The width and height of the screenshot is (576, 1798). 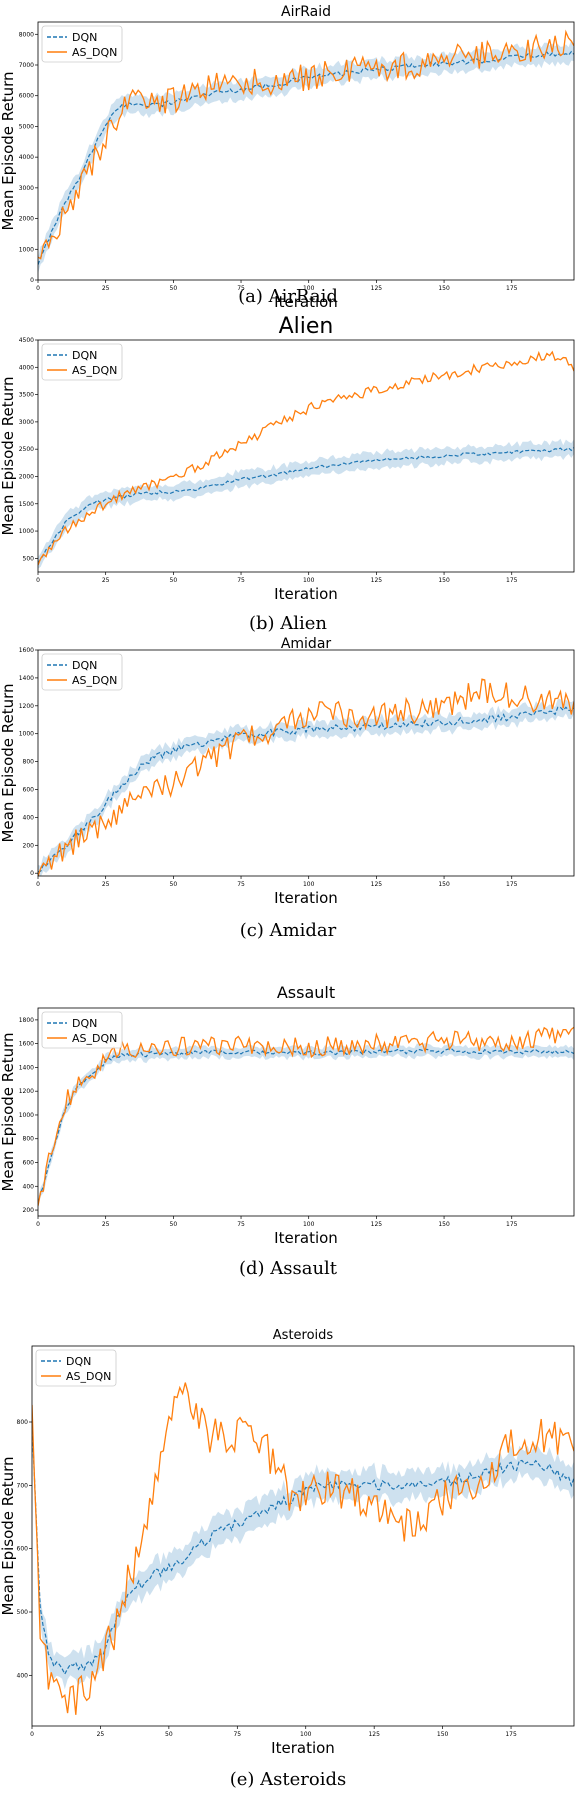 What do you see at coordinates (26, 219) in the screenshot?
I see `y-tick-label: 2000` at bounding box center [26, 219].